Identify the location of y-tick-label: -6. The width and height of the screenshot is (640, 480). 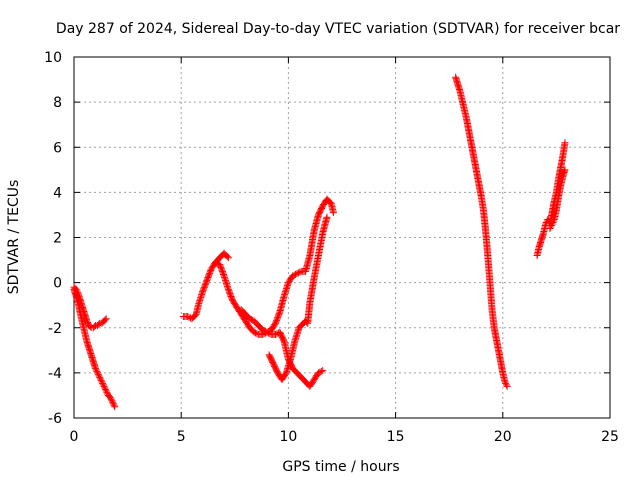
(55, 419).